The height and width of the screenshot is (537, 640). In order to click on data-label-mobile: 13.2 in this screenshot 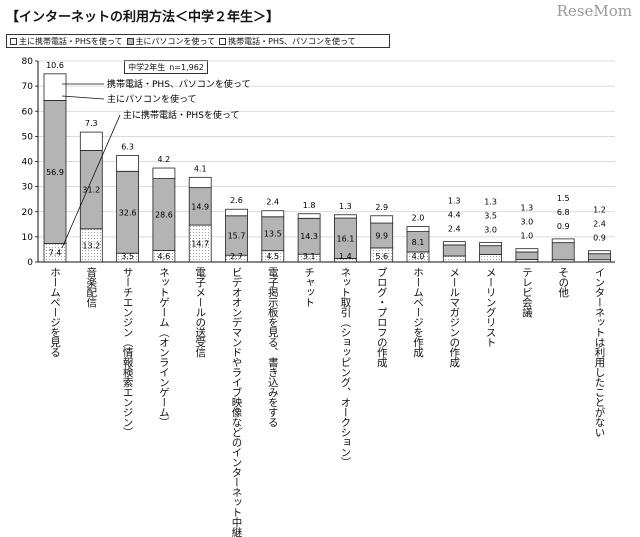, I will do `click(91, 245)`.